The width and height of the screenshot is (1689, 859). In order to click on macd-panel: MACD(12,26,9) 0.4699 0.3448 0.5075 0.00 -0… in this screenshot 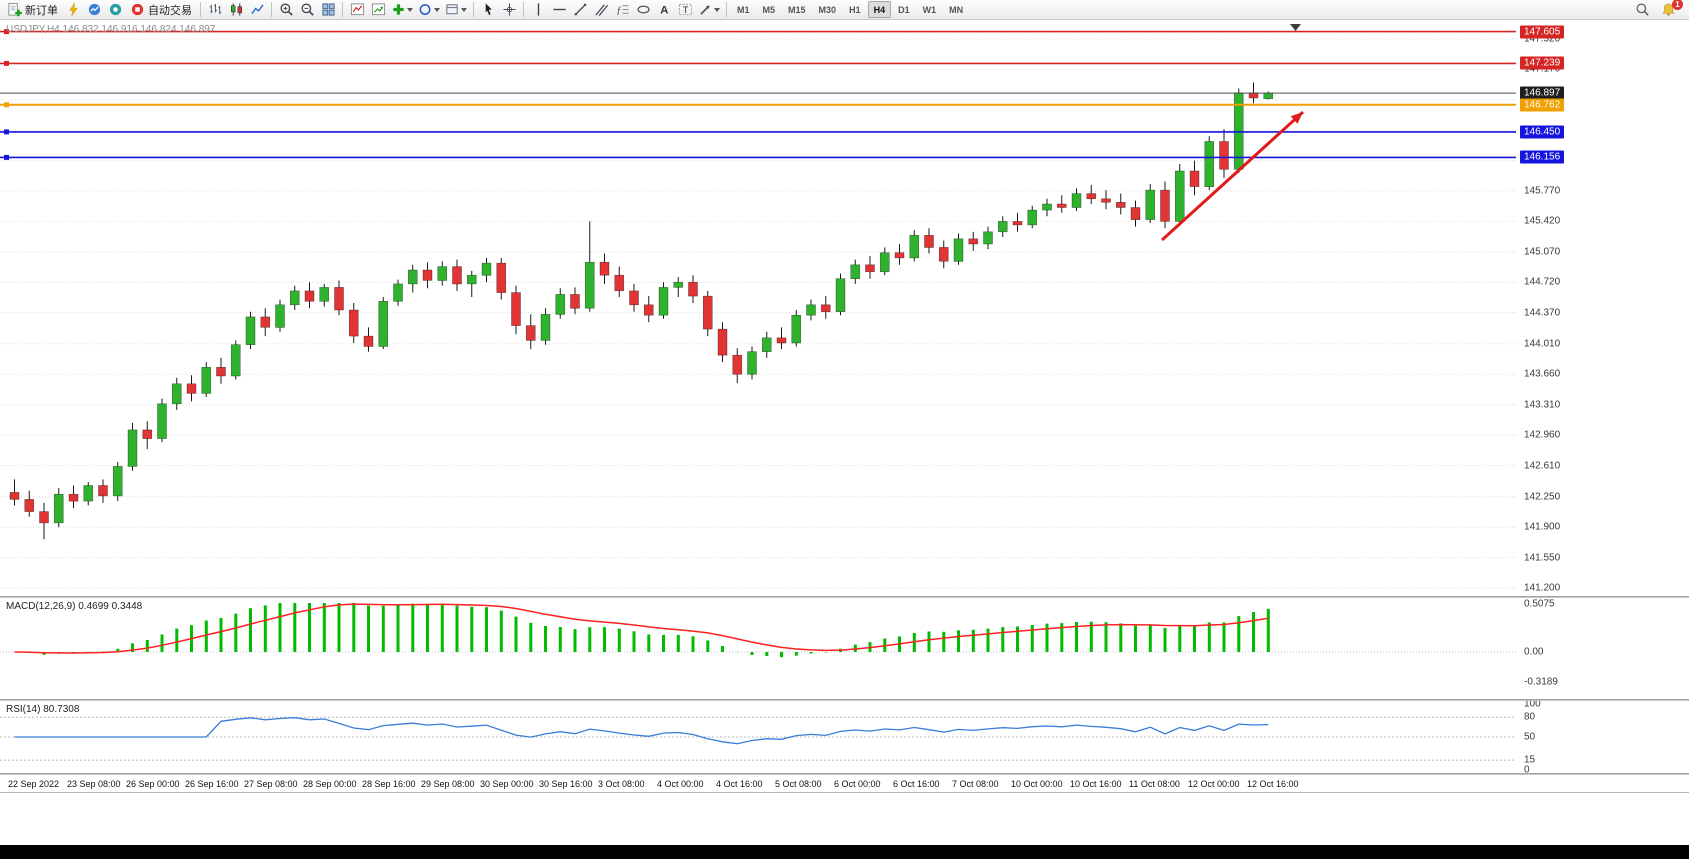, I will do `click(844, 648)`.